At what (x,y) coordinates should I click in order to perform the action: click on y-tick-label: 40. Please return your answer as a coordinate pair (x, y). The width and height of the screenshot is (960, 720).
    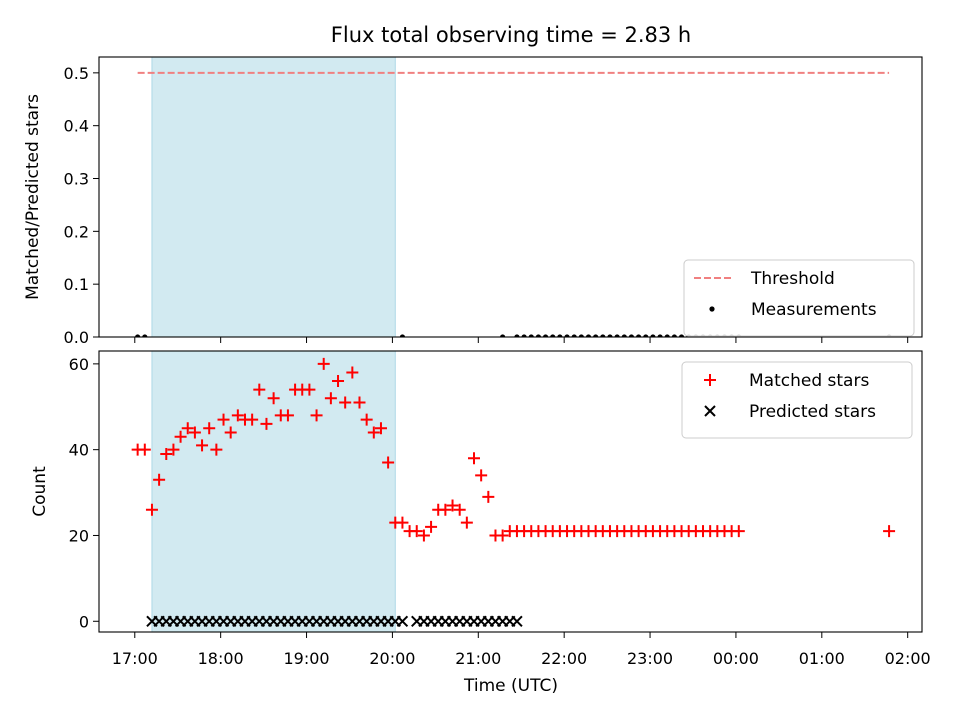
    Looking at the image, I should click on (79, 450).